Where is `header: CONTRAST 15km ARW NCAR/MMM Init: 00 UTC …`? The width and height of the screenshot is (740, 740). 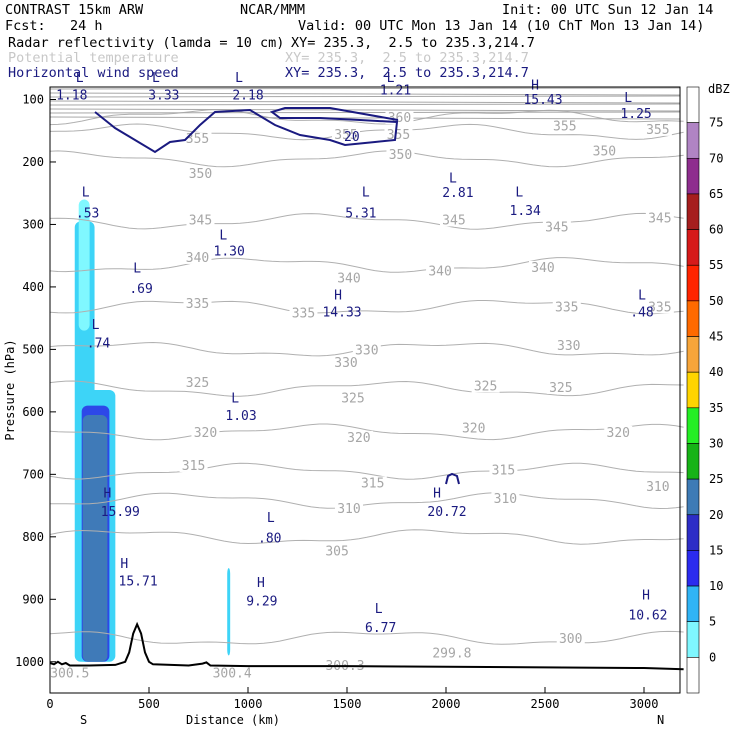
header: CONTRAST 15km ARW NCAR/MMM Init: 00 UTC … is located at coordinates (359, 41).